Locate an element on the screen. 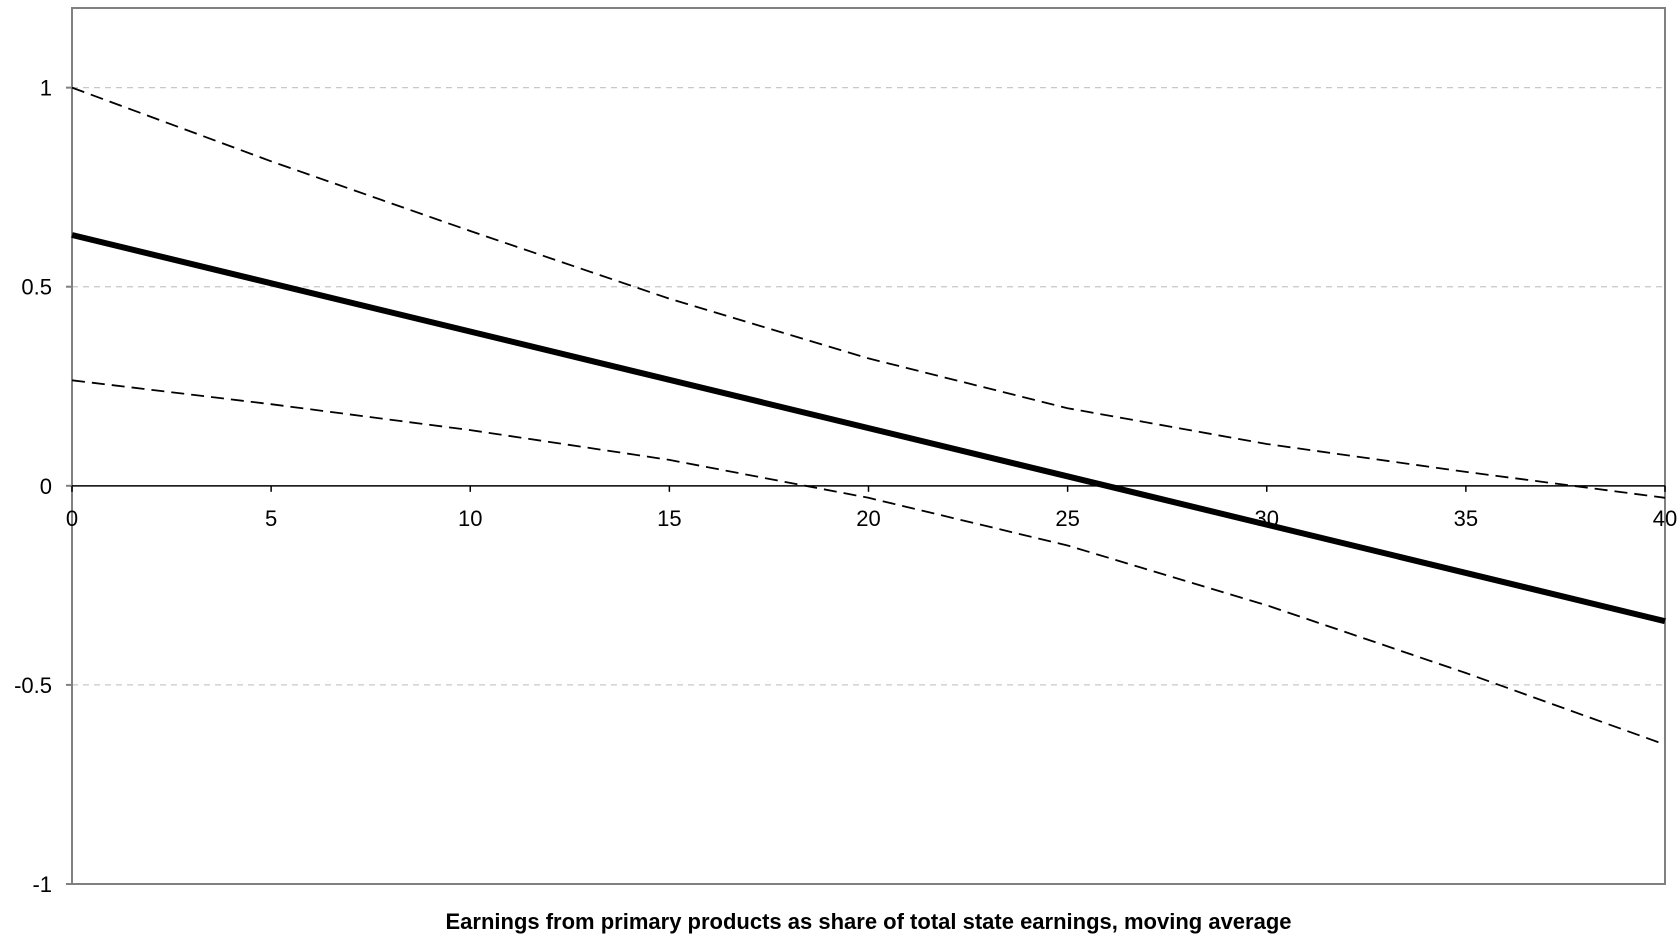 The image size is (1679, 940). x-tick-label: 35 is located at coordinates (1466, 518).